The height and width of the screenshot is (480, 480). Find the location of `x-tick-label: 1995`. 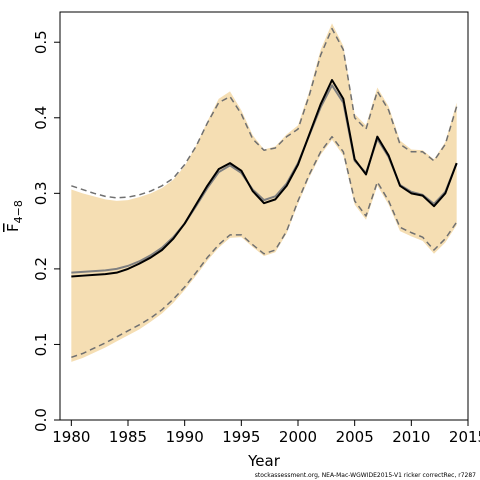

x-tick-label: 1995 is located at coordinates (241, 437).